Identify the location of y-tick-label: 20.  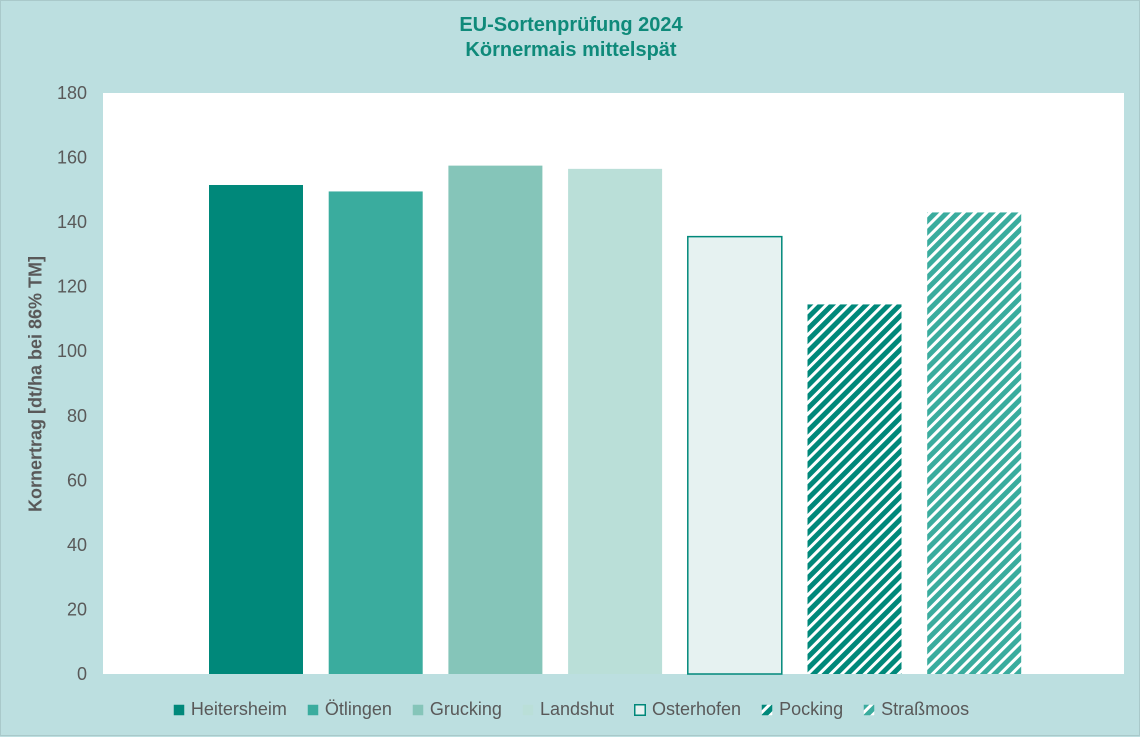
(77, 609).